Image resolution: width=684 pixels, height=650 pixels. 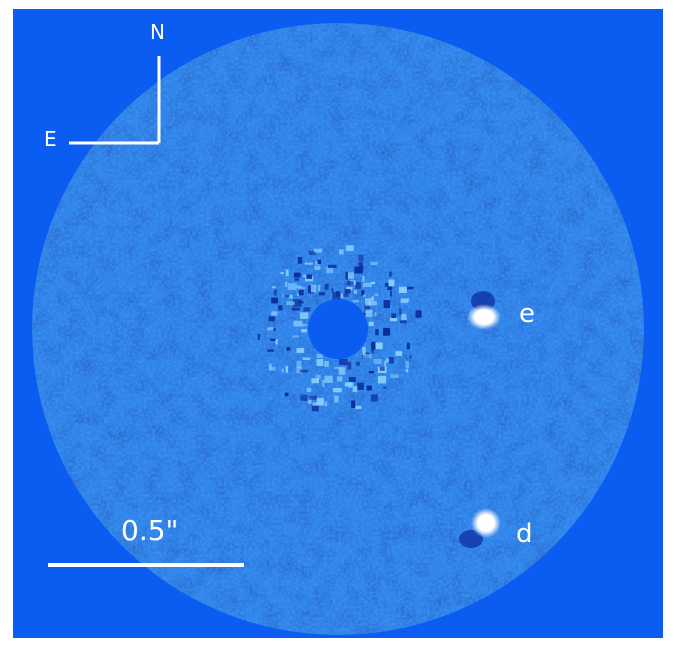 What do you see at coordinates (527, 314) in the screenshot?
I see `planet-e-label: e` at bounding box center [527, 314].